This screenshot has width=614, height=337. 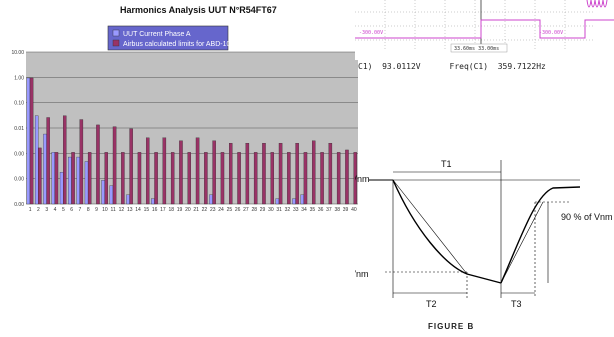 I want to click on bar-airbus-limit-h14, so click(x=139, y=178).